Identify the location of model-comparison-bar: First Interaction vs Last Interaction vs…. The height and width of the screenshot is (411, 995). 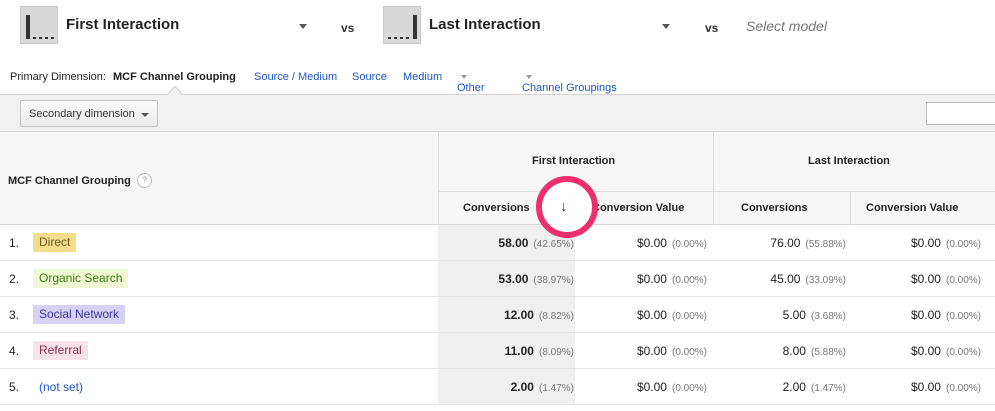
(497, 30).